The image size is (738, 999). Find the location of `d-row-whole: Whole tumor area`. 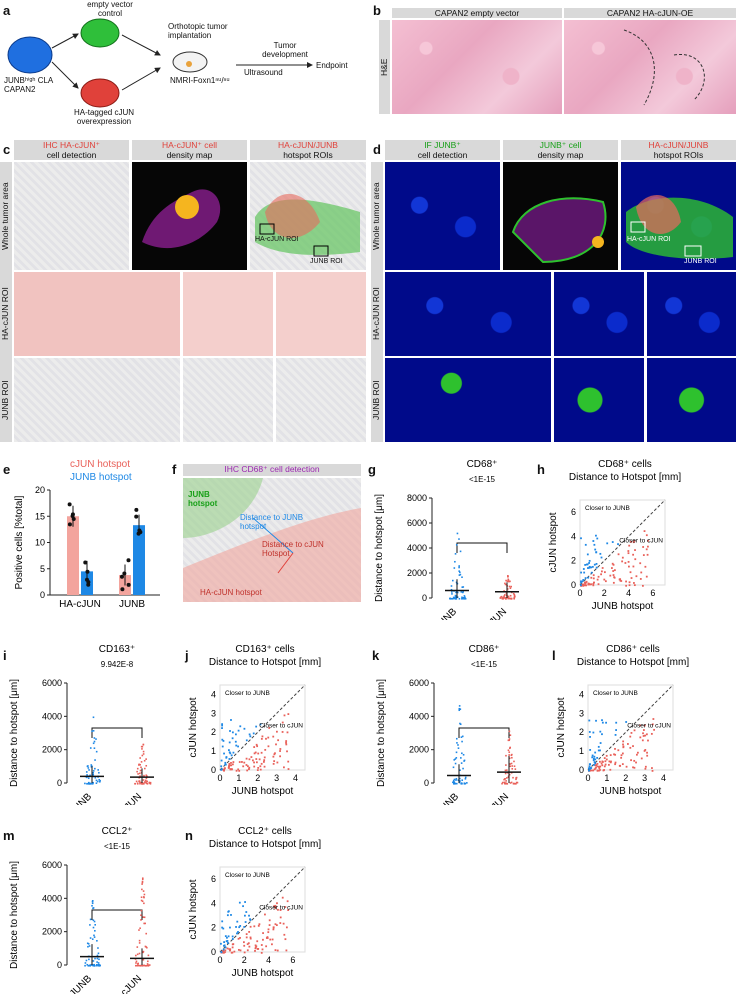

d-row-whole: Whole tumor area is located at coordinates (376, 216).